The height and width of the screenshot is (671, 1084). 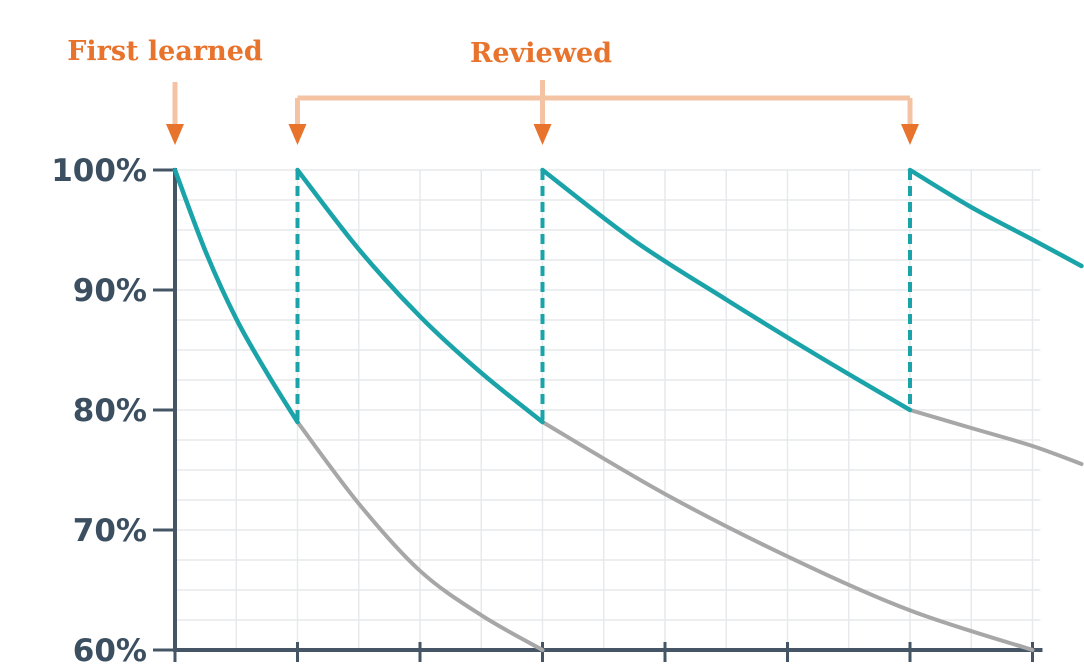 What do you see at coordinates (99, 171) in the screenshot?
I see `y-tick-label: 100%` at bounding box center [99, 171].